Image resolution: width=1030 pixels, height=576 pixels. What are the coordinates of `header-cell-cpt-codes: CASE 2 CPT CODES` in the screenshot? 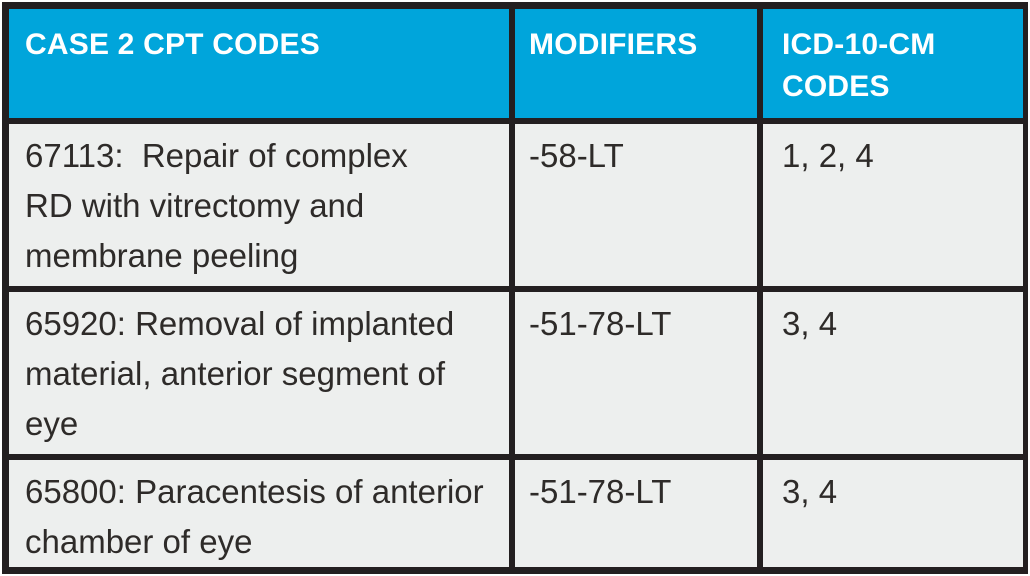 It's located at (259, 63).